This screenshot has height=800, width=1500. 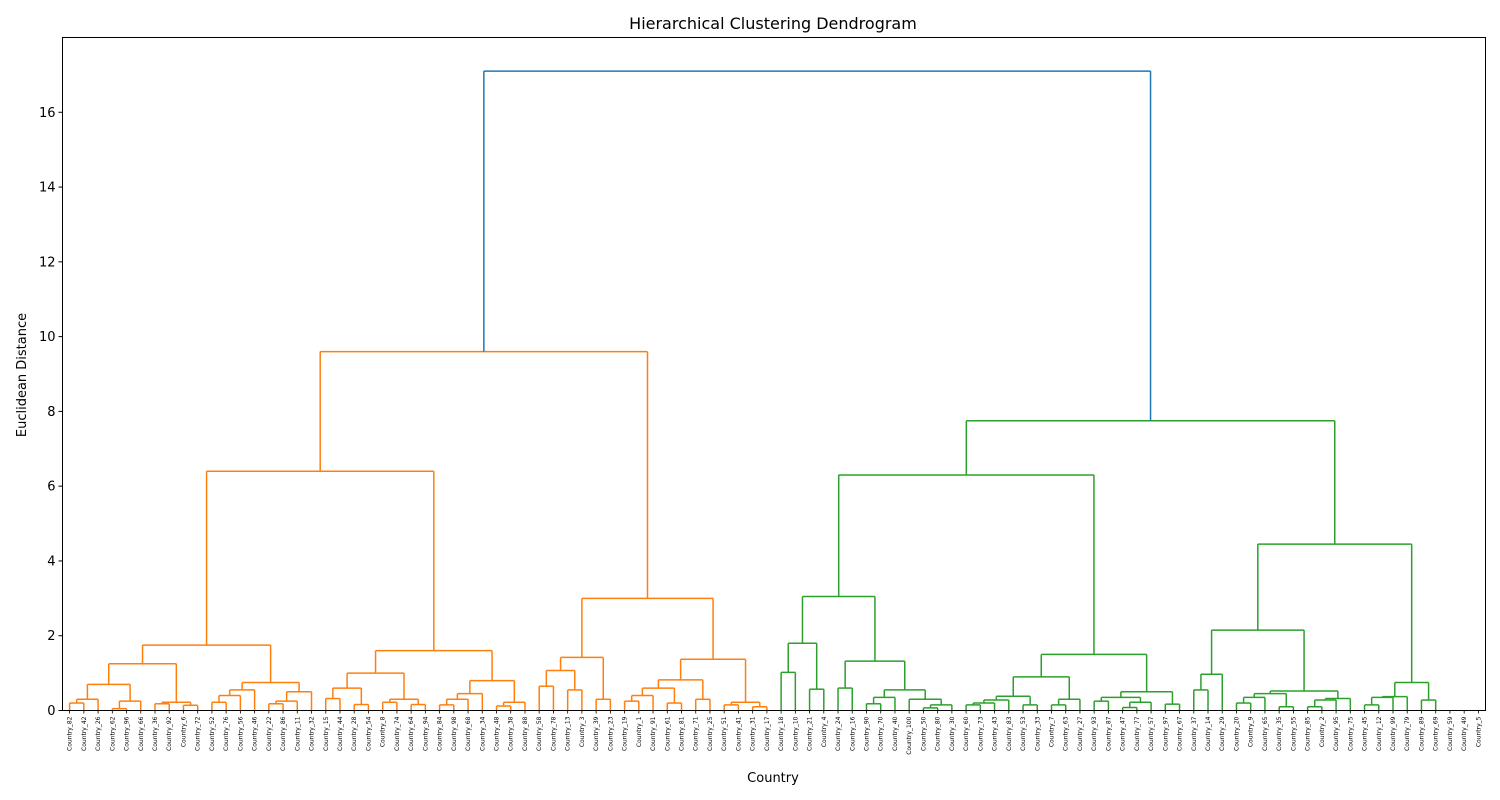 I want to click on leaf-label: Country_13, so click(x=568, y=733).